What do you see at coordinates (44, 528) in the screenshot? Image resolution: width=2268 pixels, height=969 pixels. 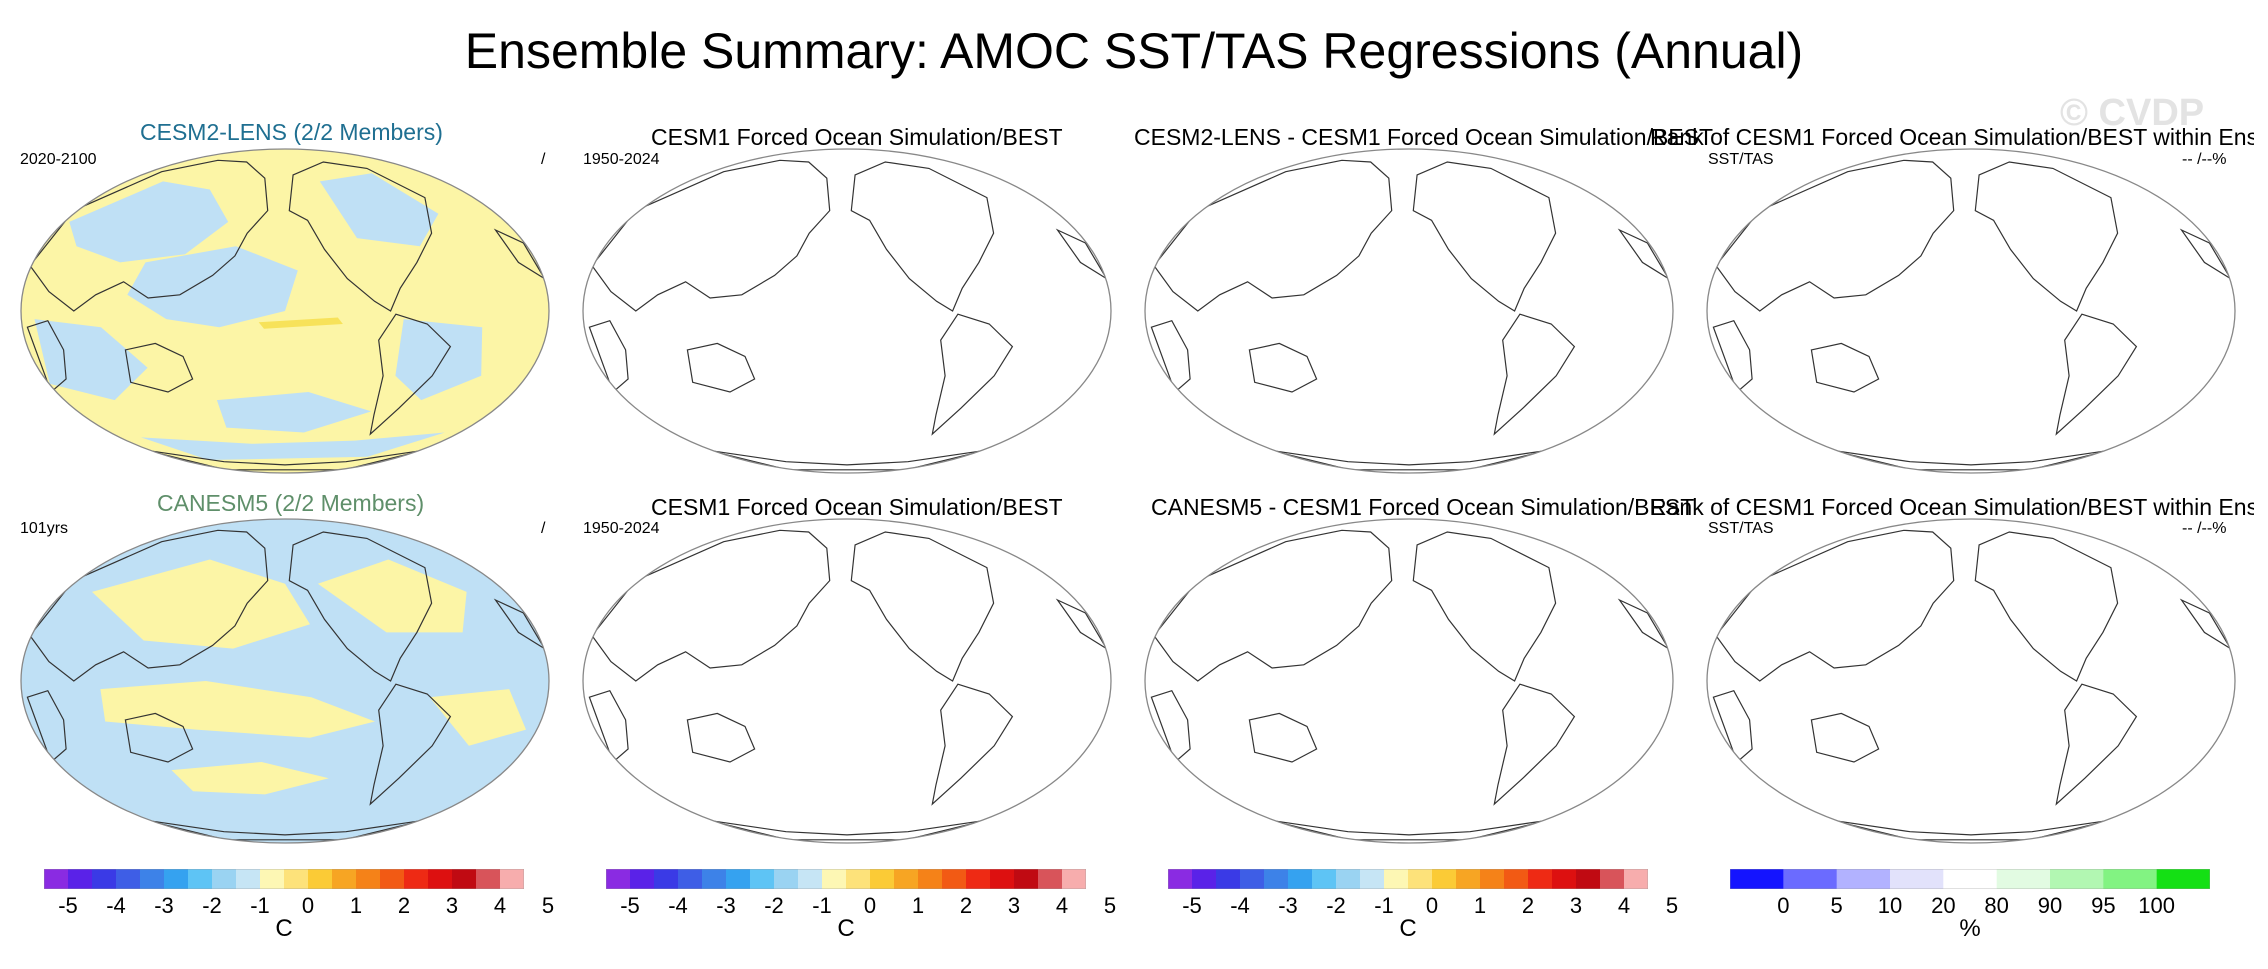 I see `panel-period-r2c1: 101yrs` at bounding box center [44, 528].